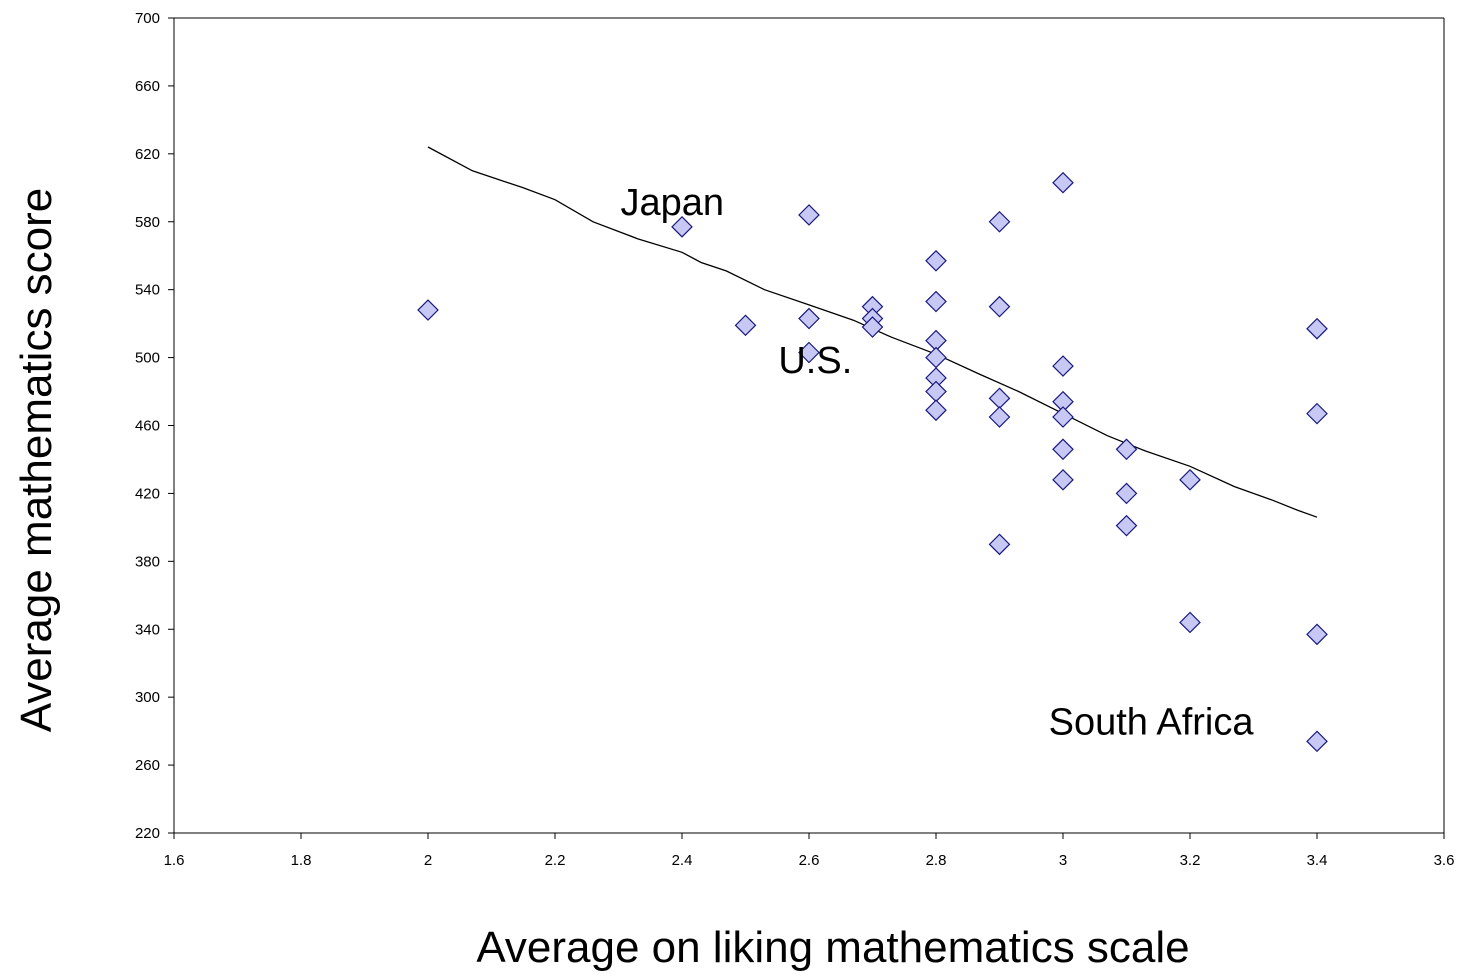 This screenshot has width=1466, height=977. I want to click on x-tick-label: 1.8, so click(301, 860).